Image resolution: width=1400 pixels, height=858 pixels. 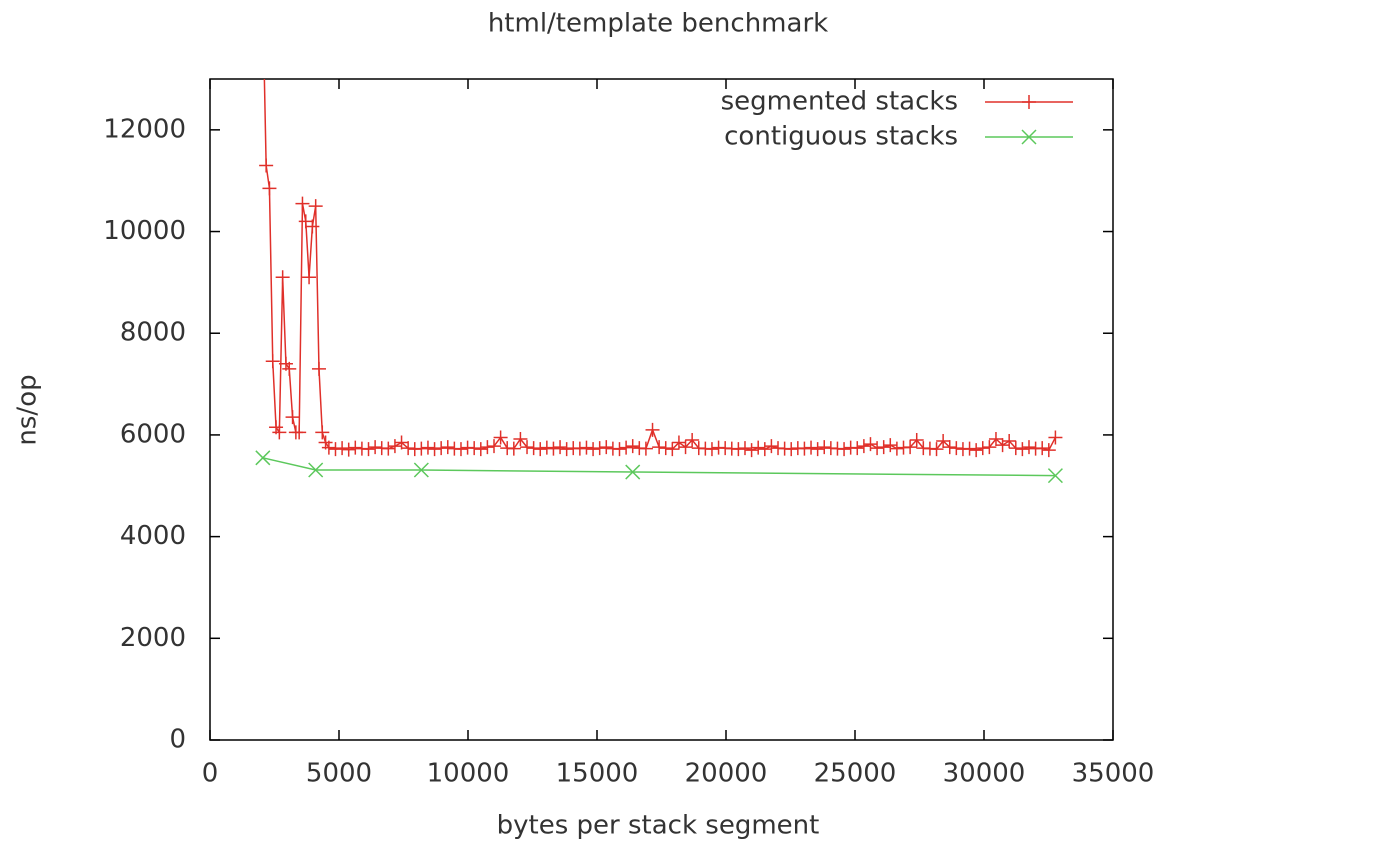 What do you see at coordinates (841, 137) in the screenshot?
I see `legend-label: contiguous stacks` at bounding box center [841, 137].